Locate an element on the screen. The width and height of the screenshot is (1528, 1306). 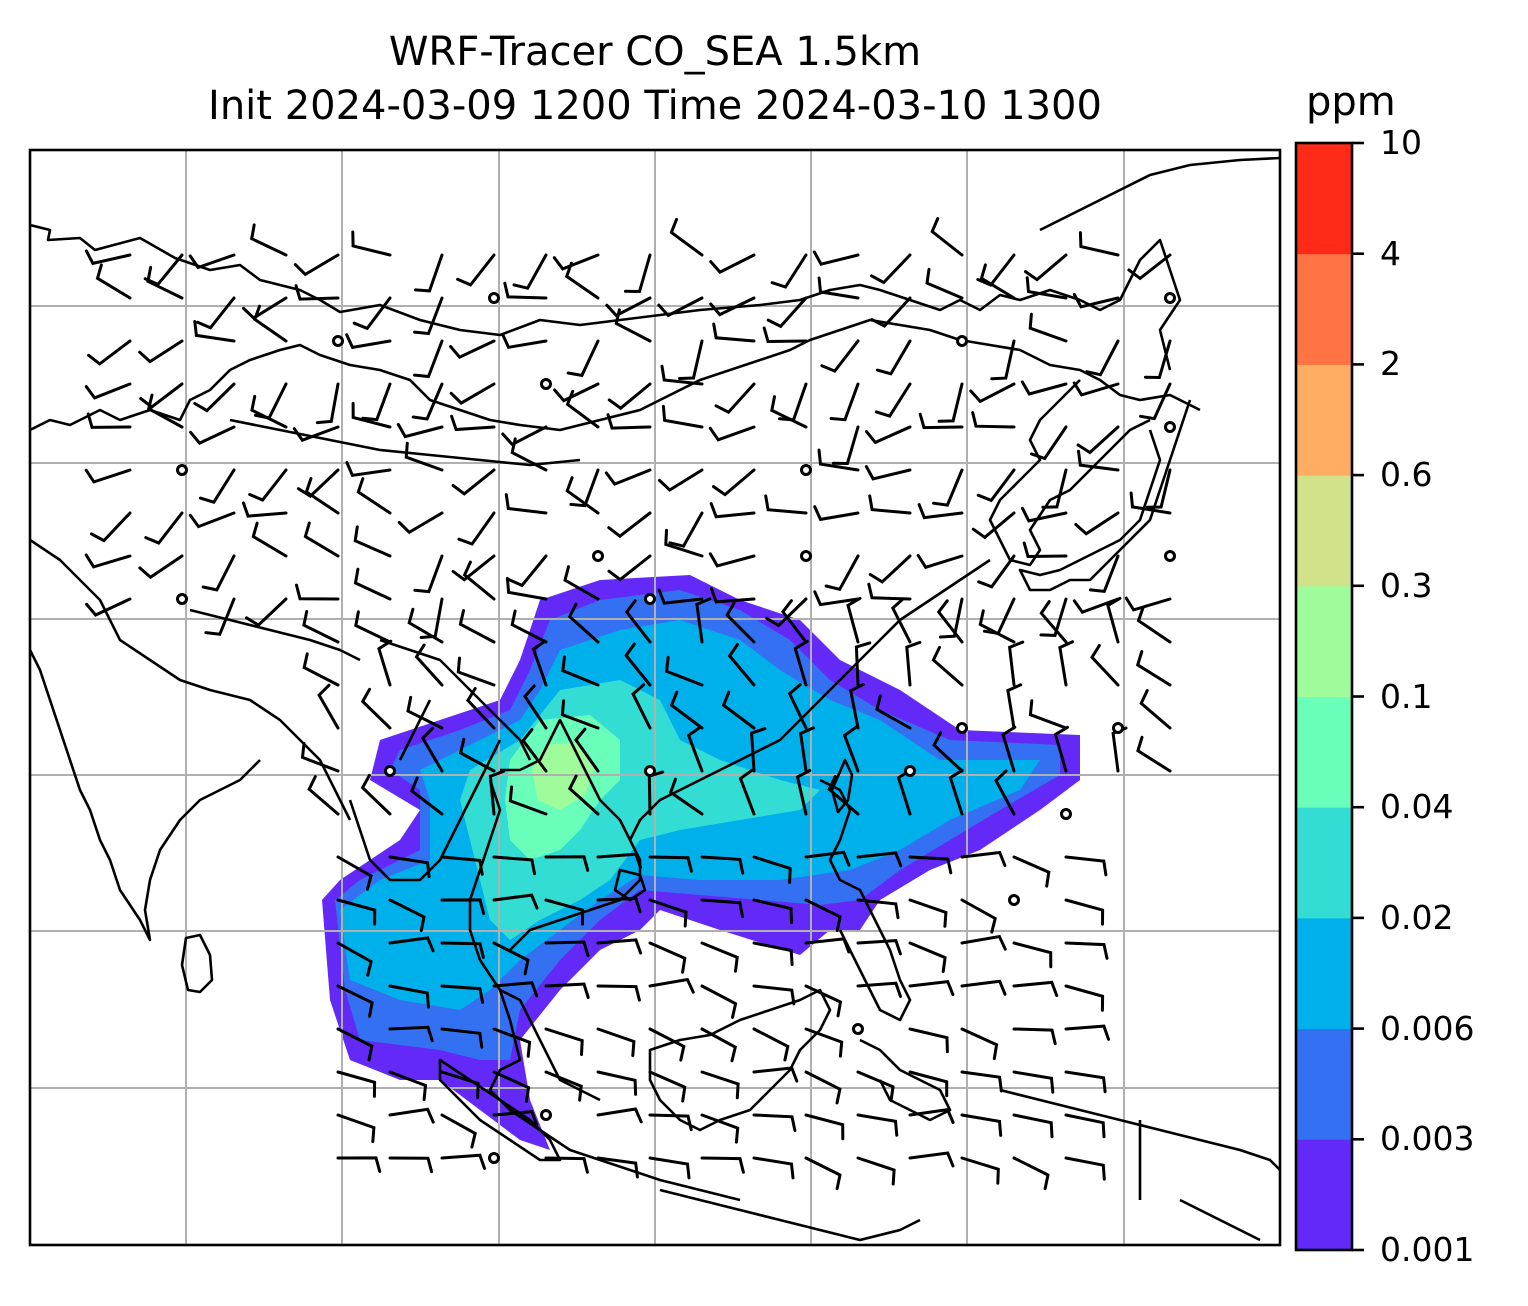
coast-java is located at coordinates (790, 1215).